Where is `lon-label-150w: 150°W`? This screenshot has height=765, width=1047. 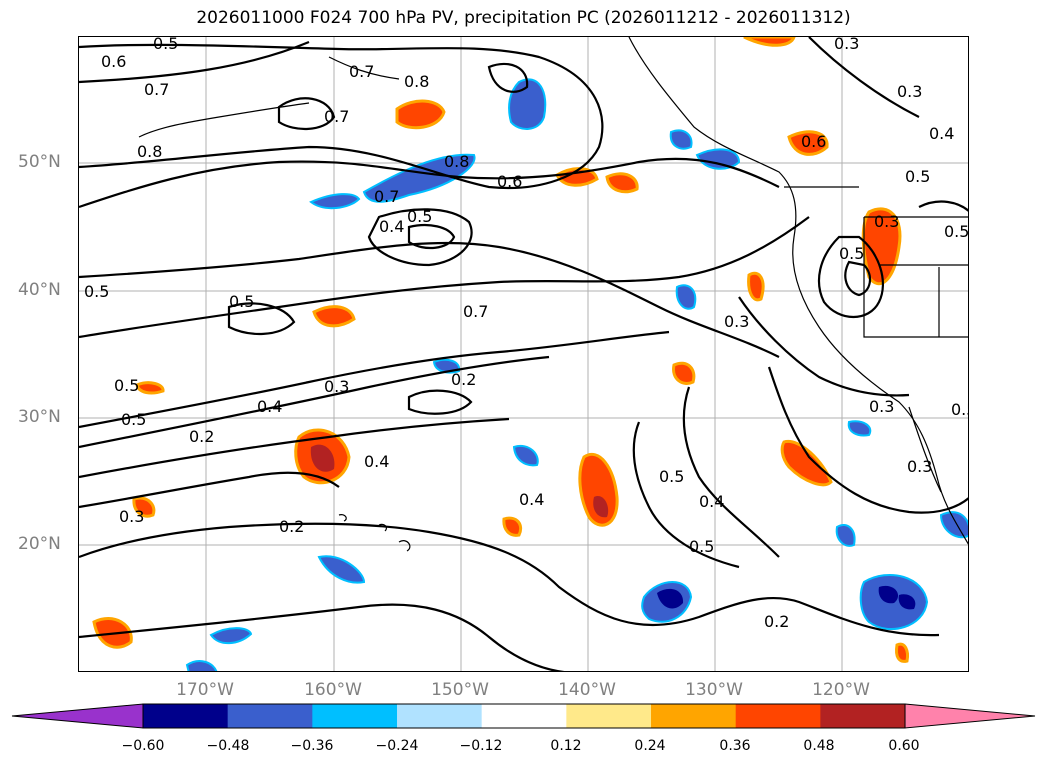 lon-label-150w: 150°W is located at coordinates (460, 690).